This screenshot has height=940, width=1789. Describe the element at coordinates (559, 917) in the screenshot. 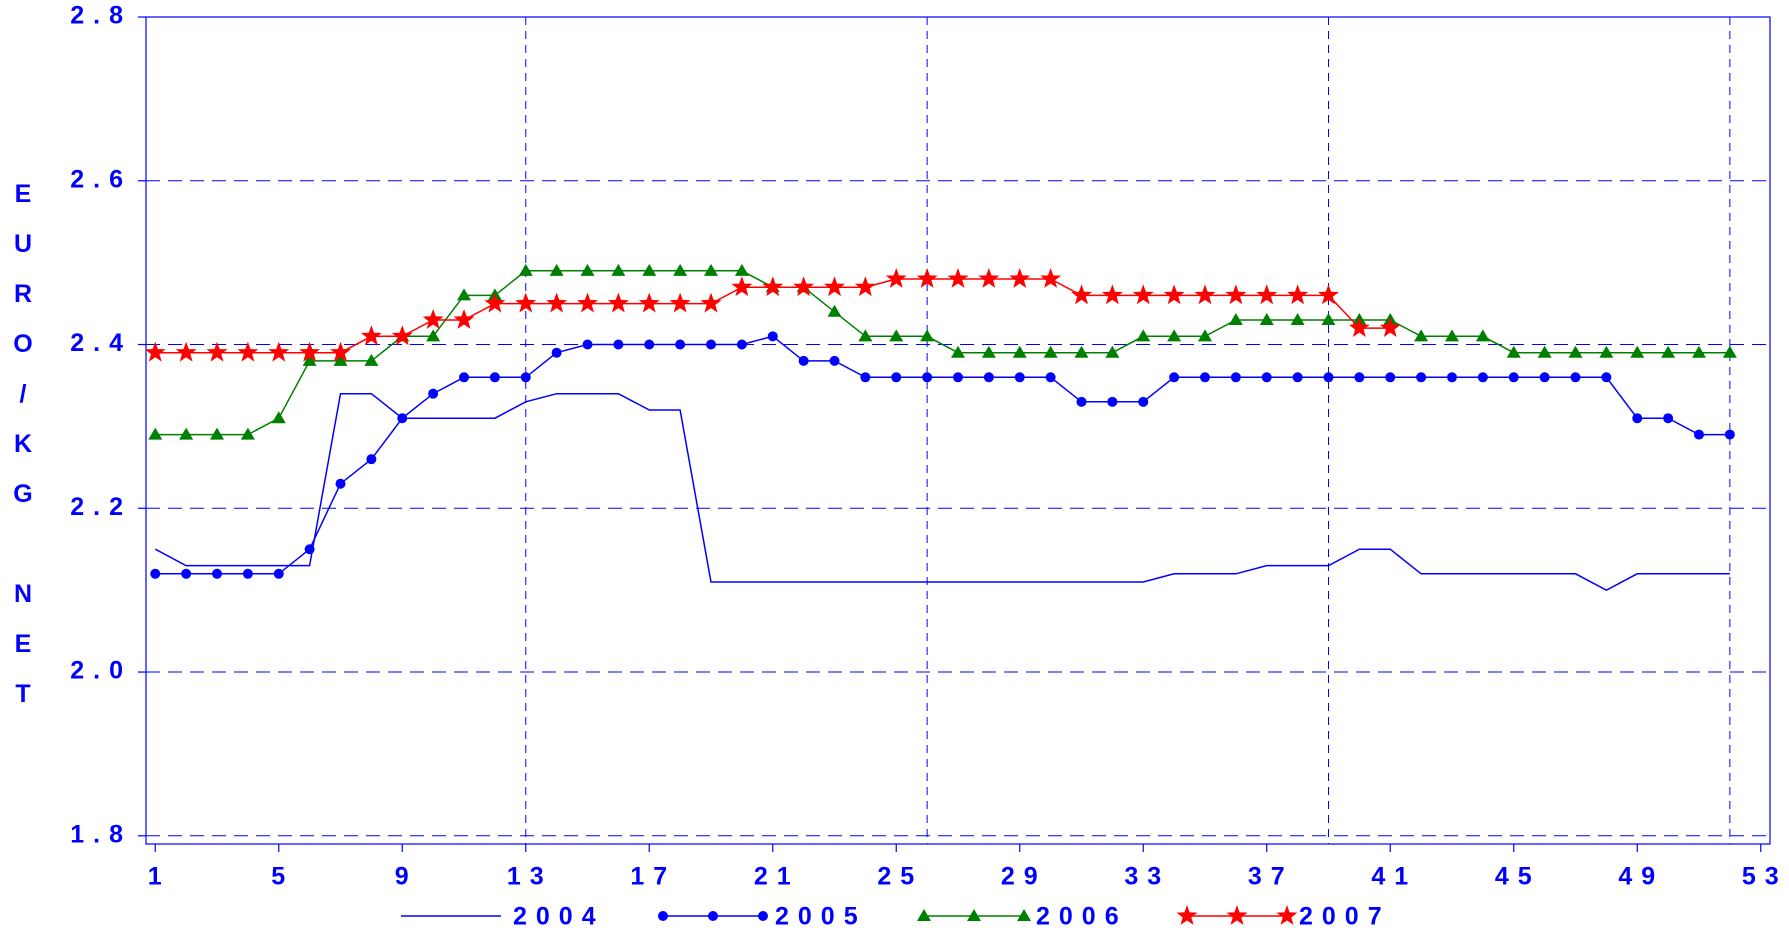

I see `legend-label: 2004` at that location.